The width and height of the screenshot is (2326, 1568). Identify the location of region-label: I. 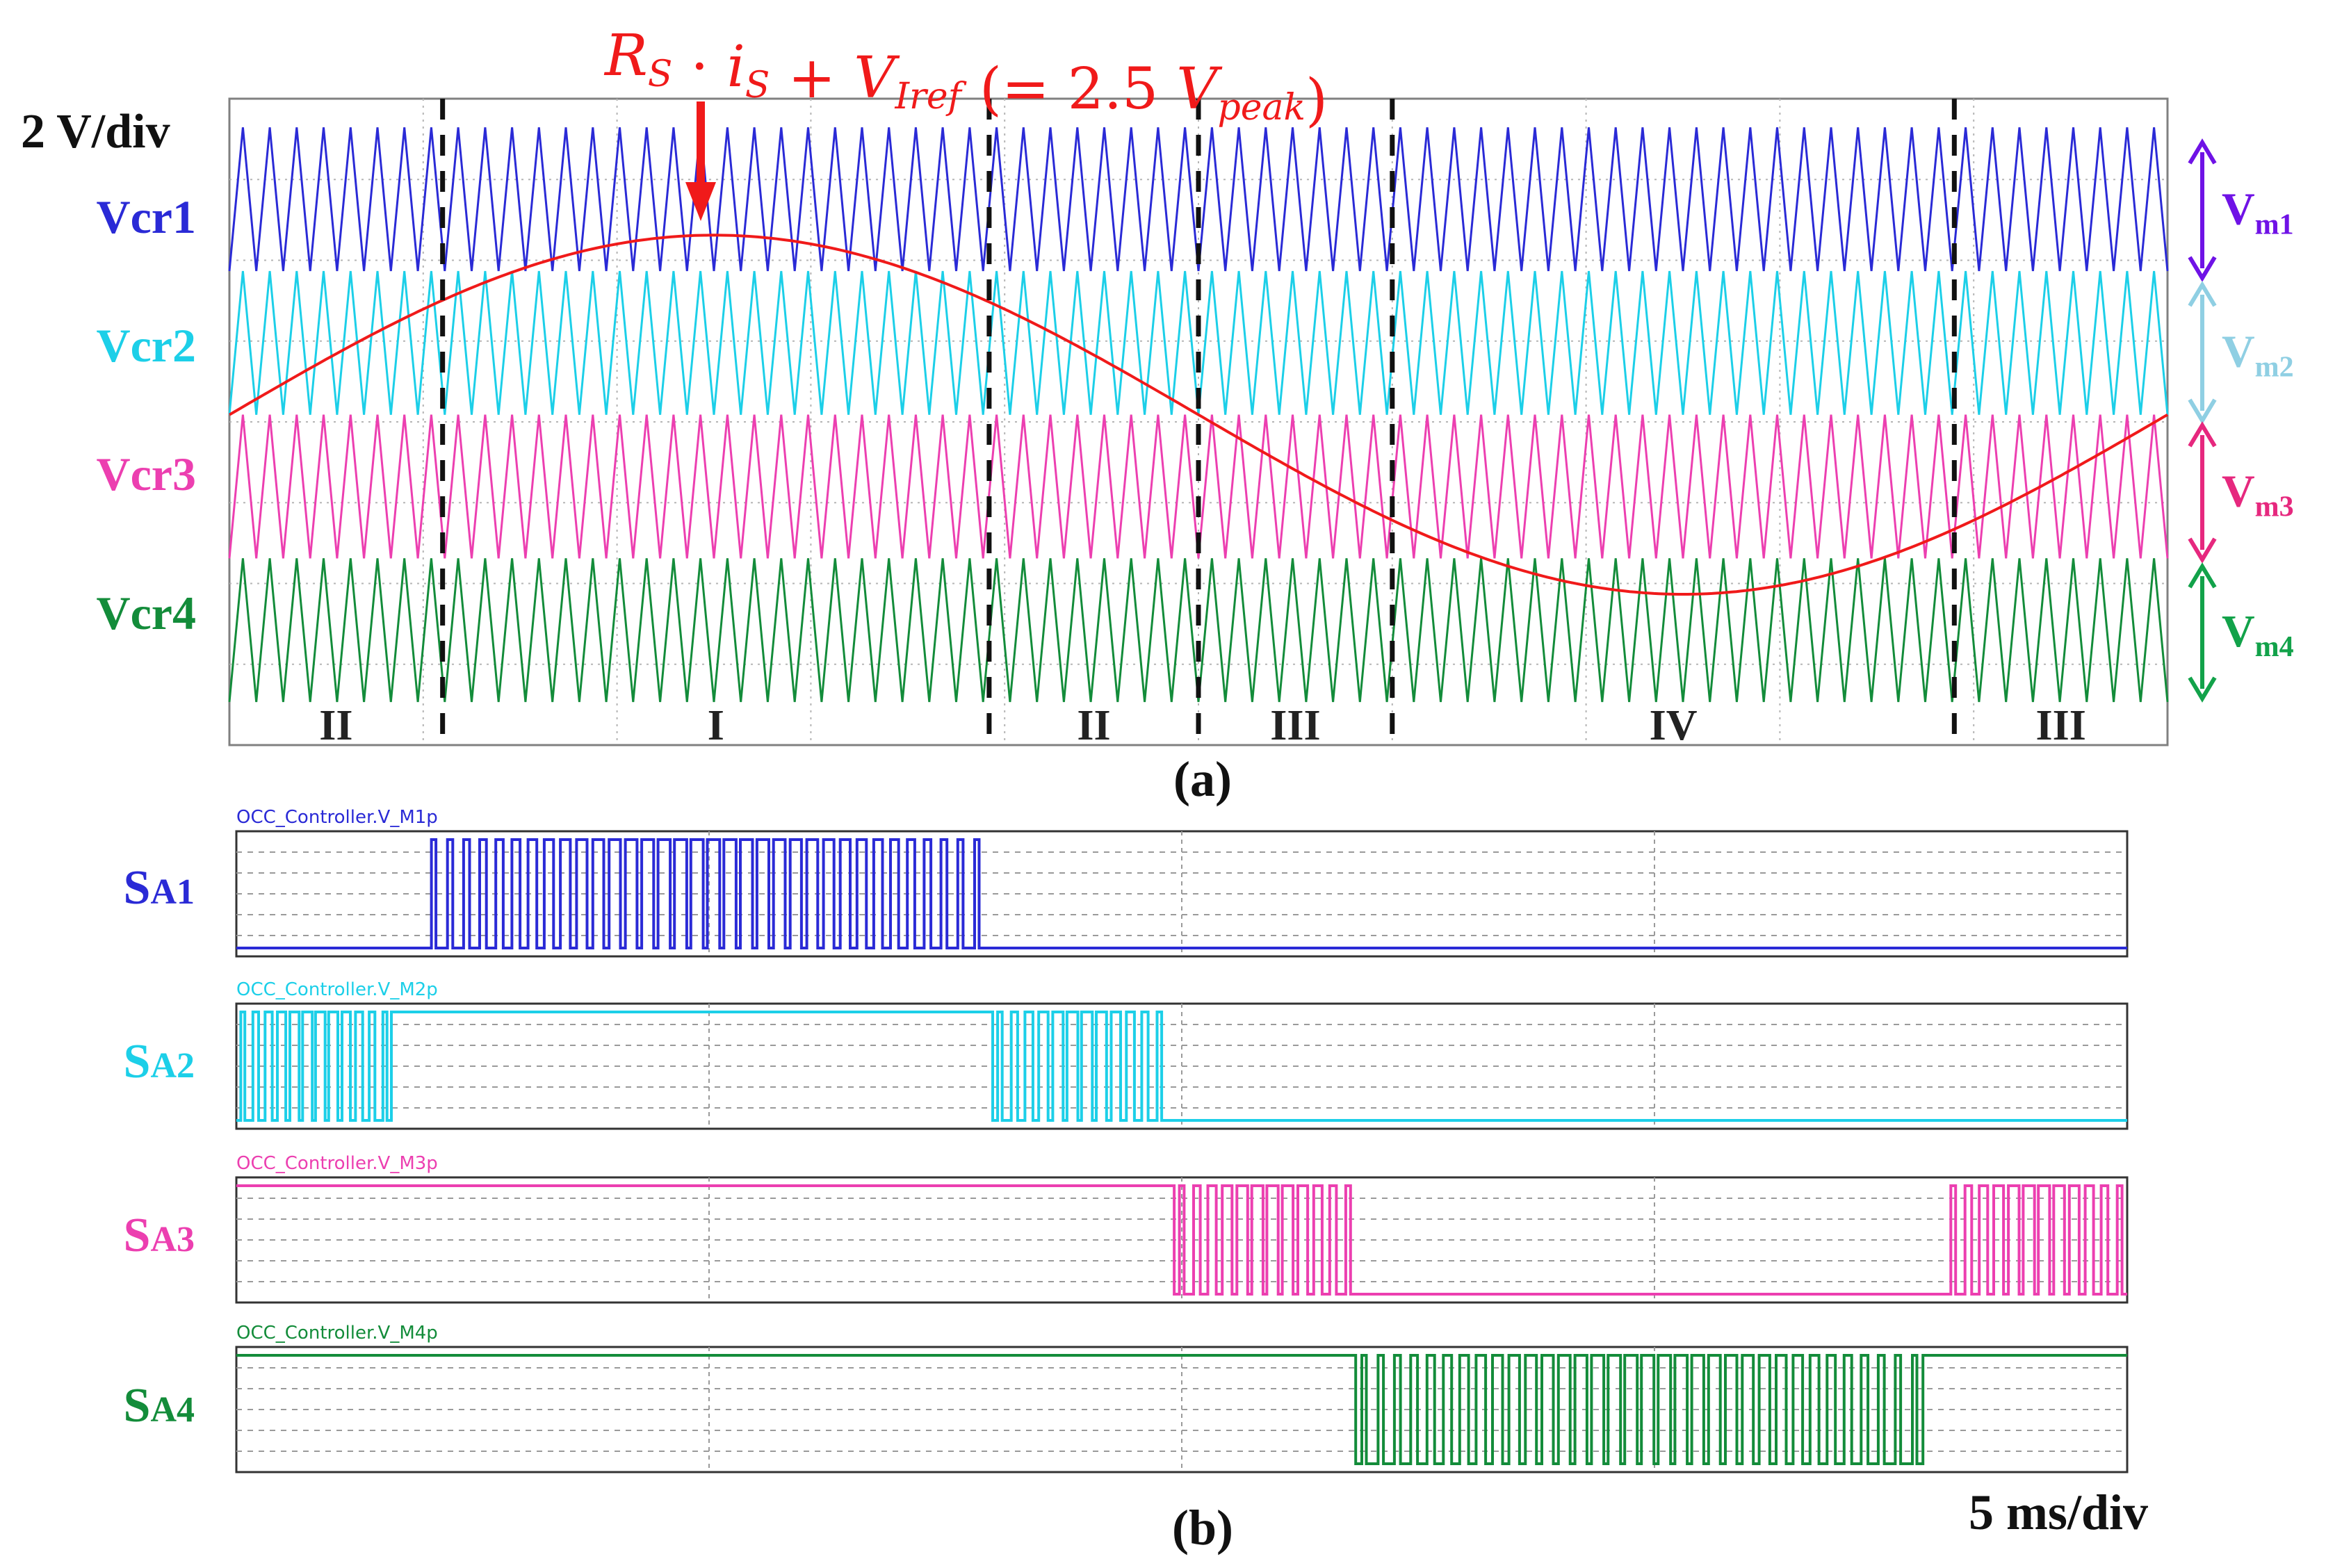
(716, 725).